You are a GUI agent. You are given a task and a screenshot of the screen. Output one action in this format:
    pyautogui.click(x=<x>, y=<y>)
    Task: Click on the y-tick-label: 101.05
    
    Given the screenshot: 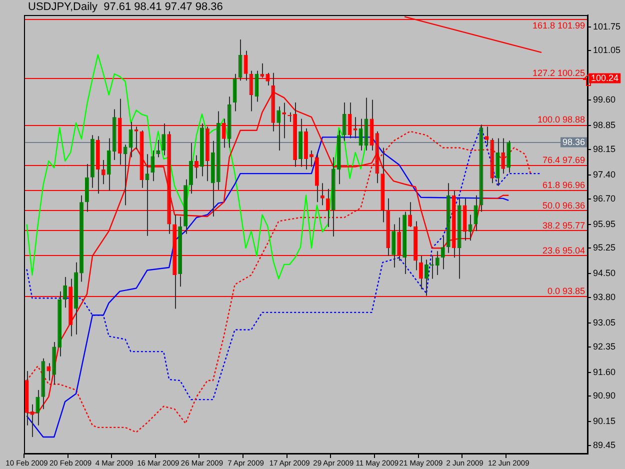 What is the action you would take?
    pyautogui.click(x=607, y=50)
    